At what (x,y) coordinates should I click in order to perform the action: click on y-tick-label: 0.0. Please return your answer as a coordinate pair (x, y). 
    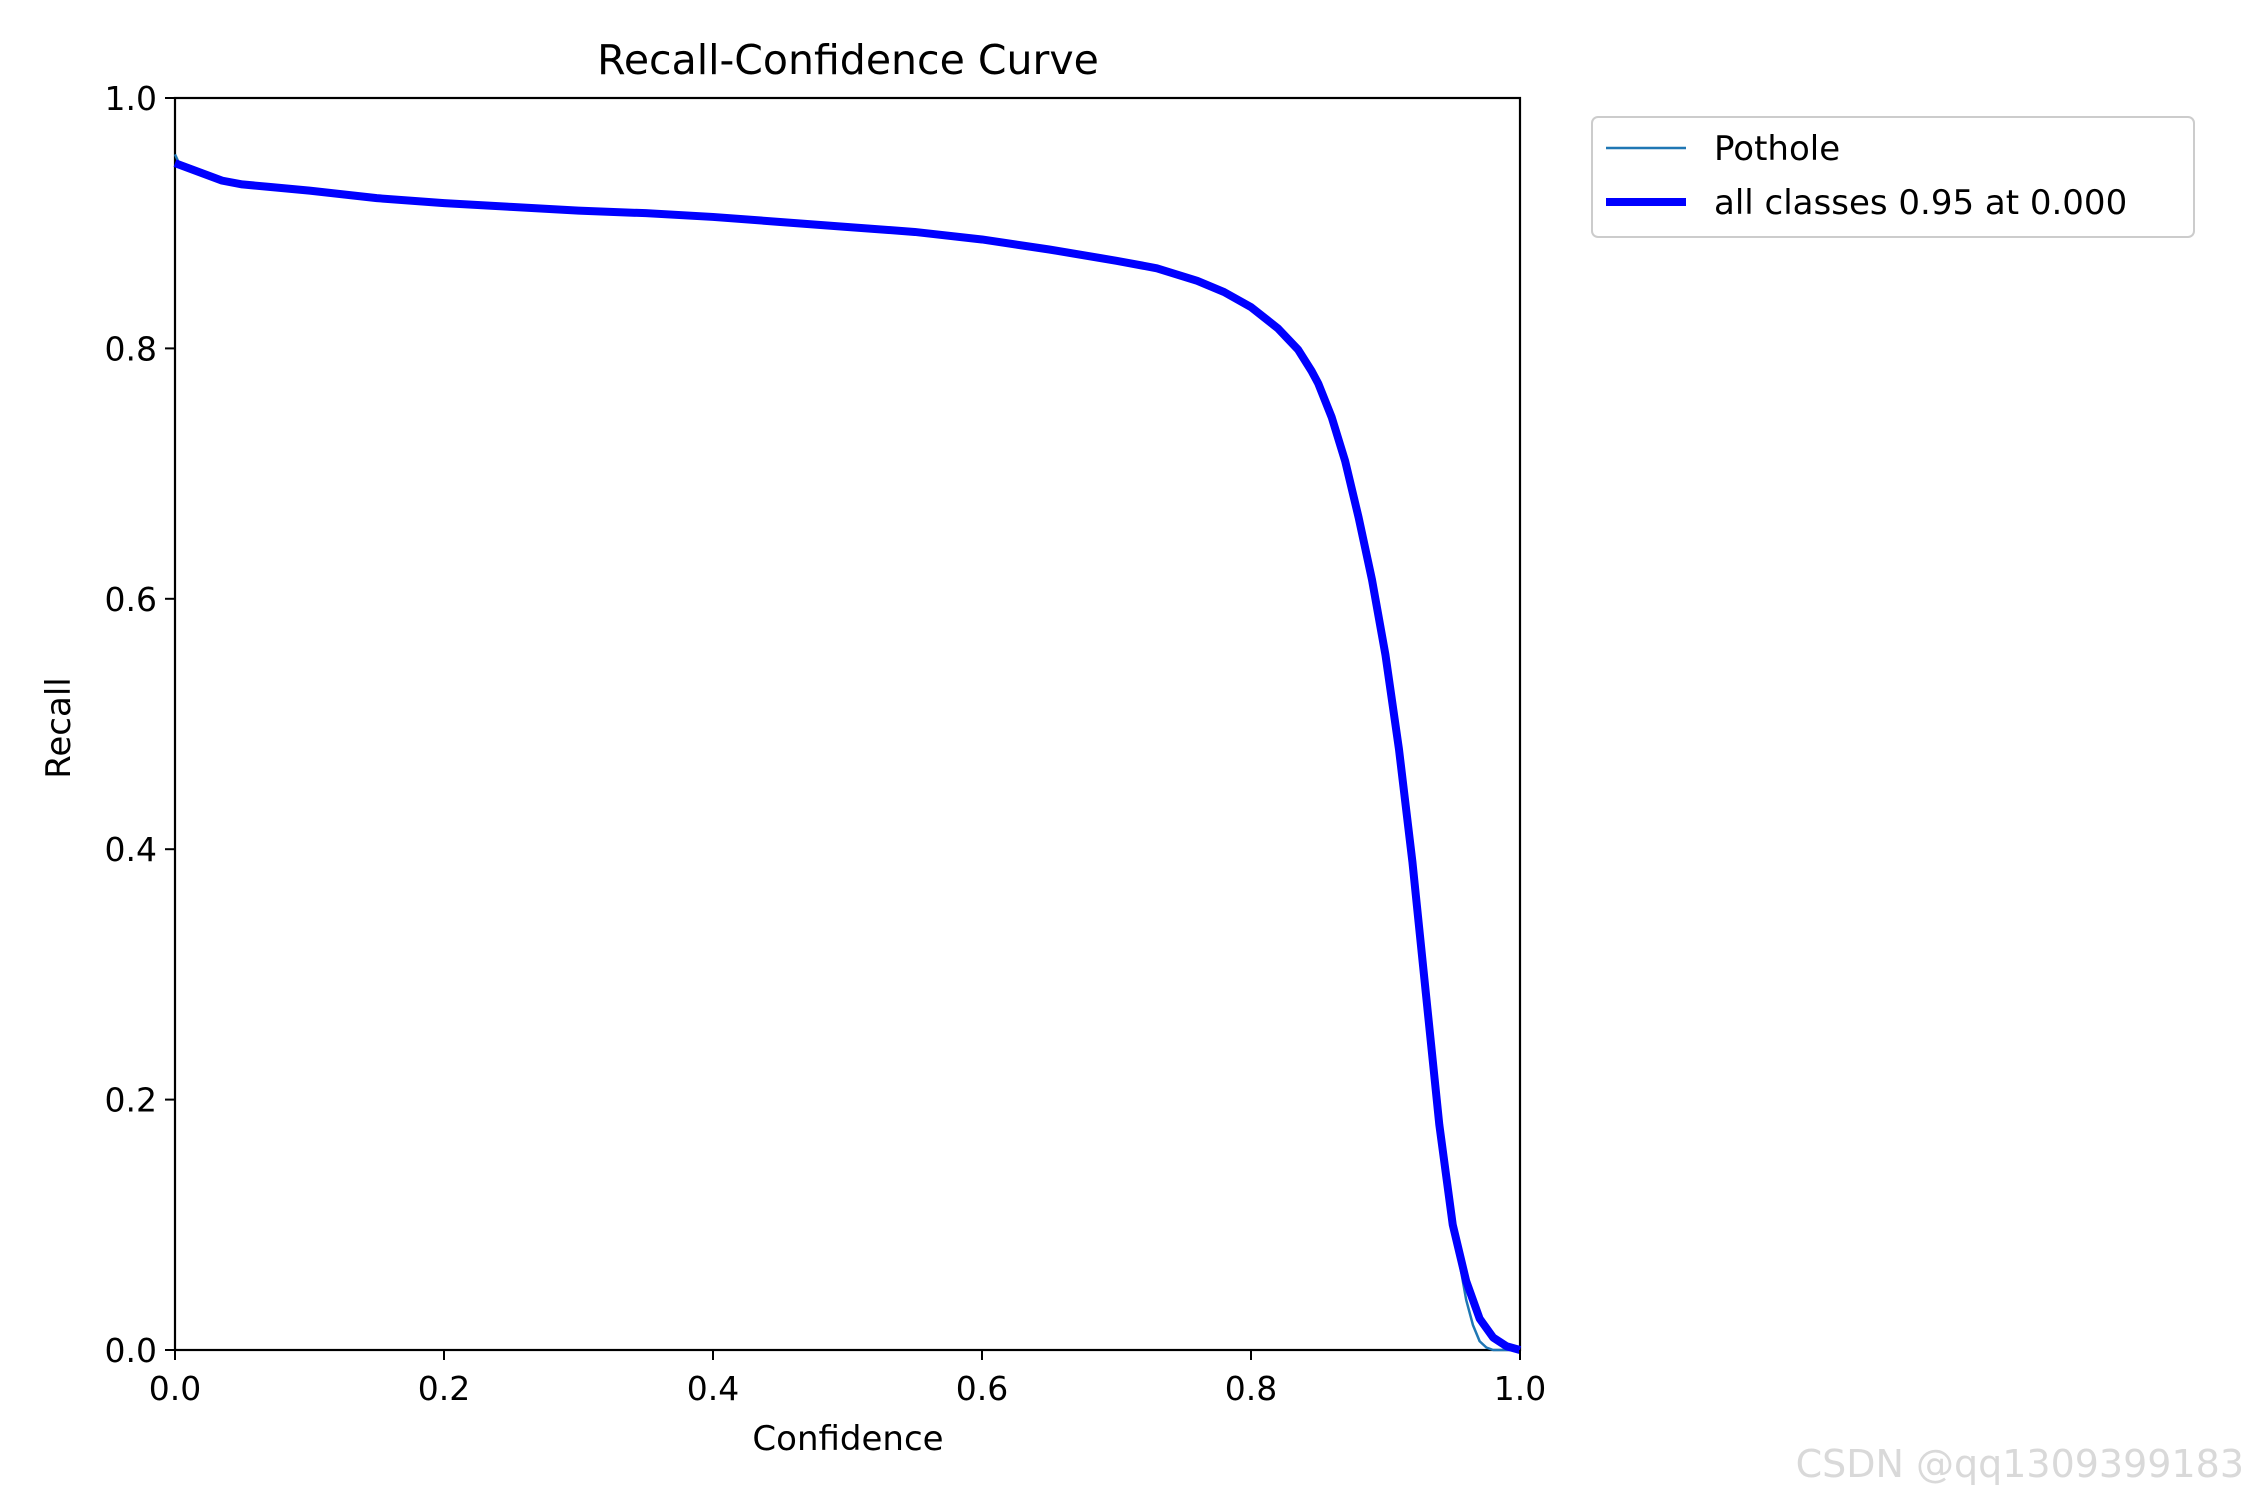
    Looking at the image, I should click on (131, 1350).